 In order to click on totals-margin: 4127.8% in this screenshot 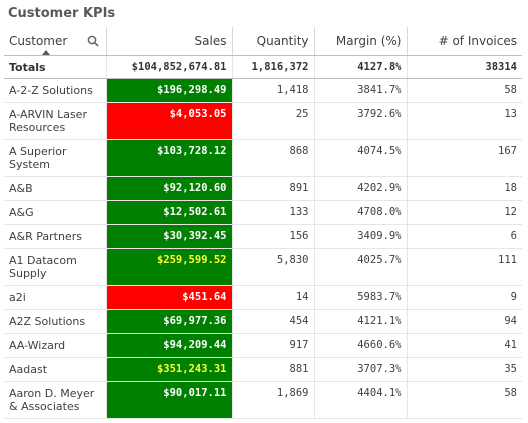, I will do `click(361, 67)`.